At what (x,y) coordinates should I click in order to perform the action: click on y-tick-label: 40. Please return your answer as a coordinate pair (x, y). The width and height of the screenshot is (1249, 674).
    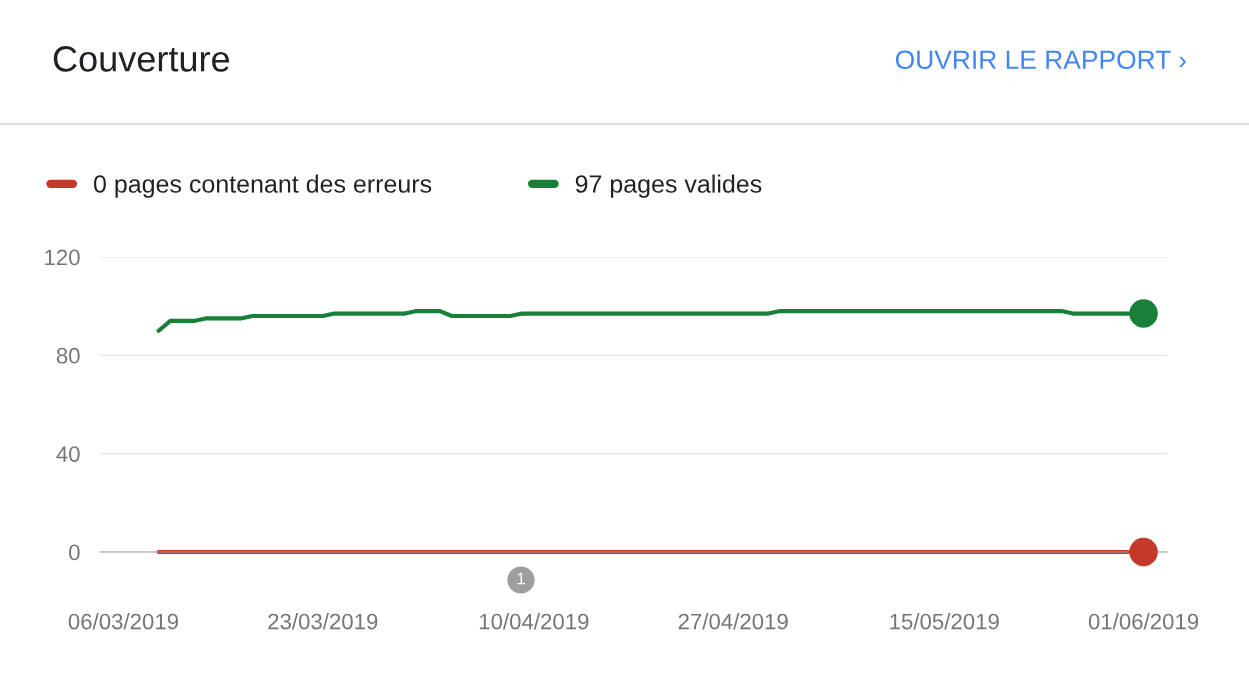
    Looking at the image, I should click on (68, 454).